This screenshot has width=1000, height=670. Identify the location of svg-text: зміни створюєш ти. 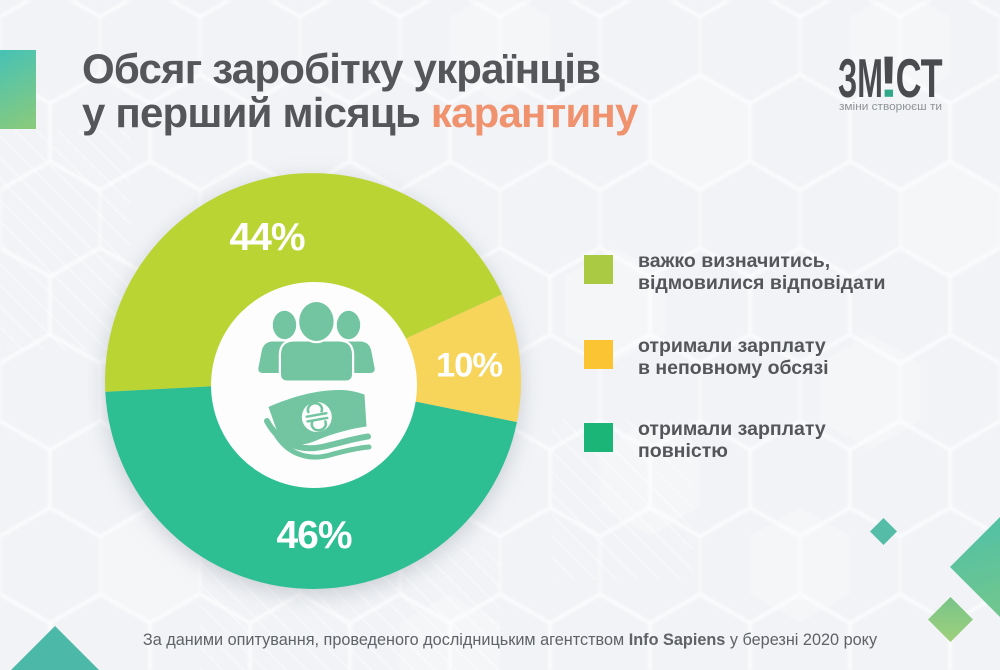
(890, 107).